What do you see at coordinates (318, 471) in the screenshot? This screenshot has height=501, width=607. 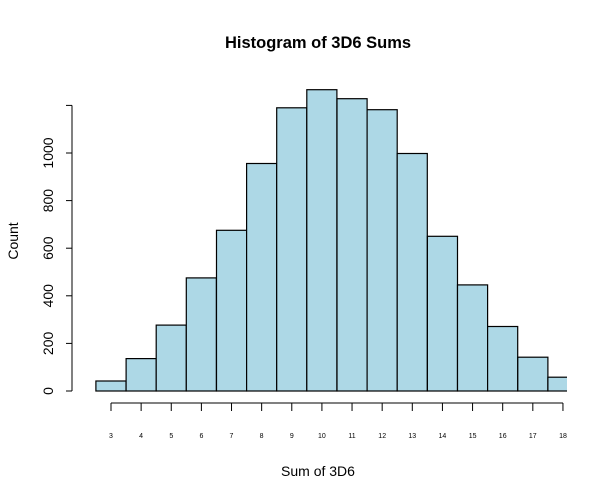 I see `x-axis-label: Sum of 3D6` at bounding box center [318, 471].